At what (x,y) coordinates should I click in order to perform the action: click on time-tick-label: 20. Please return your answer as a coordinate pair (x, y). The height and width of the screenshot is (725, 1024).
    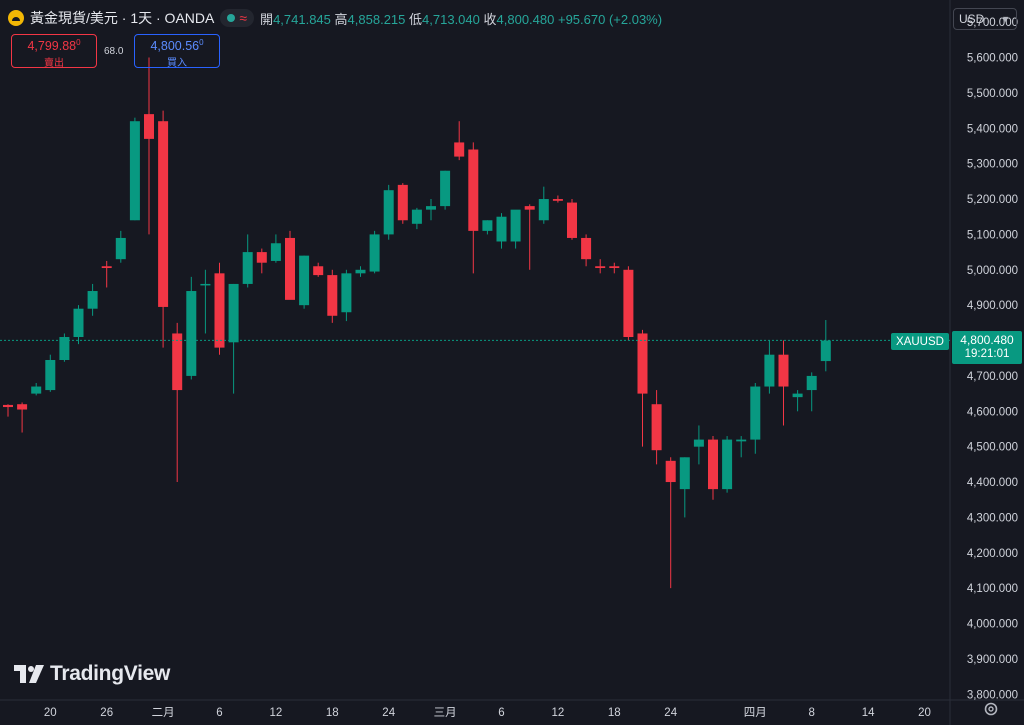
    Looking at the image, I should click on (50, 713).